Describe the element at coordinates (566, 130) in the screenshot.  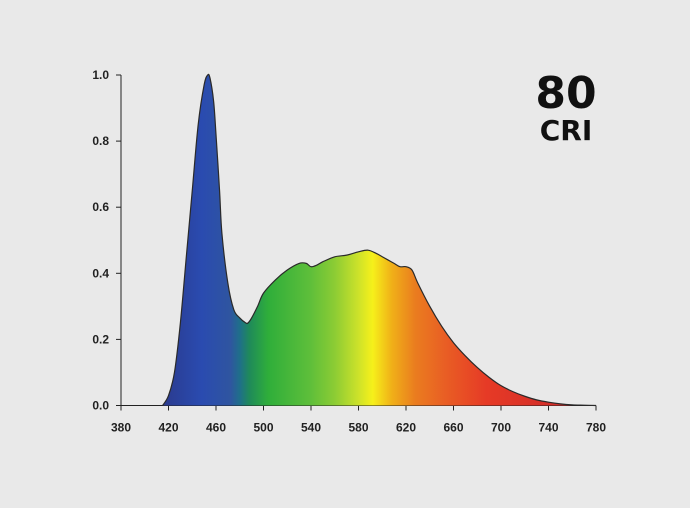
I see `cri-label: CRI` at that location.